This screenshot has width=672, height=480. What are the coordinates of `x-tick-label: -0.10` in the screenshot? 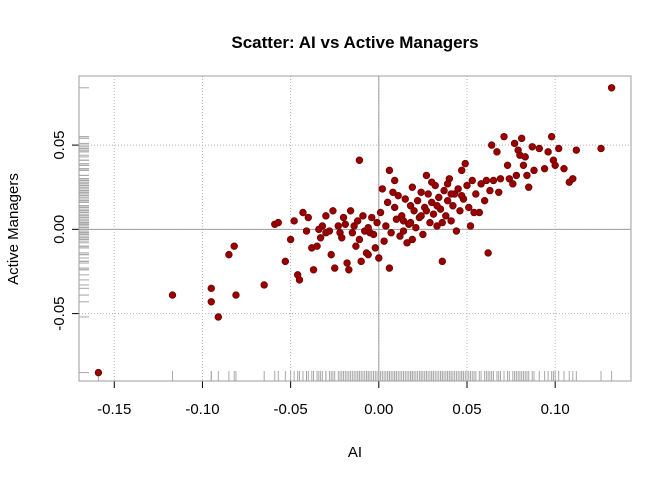 It's located at (202, 409).